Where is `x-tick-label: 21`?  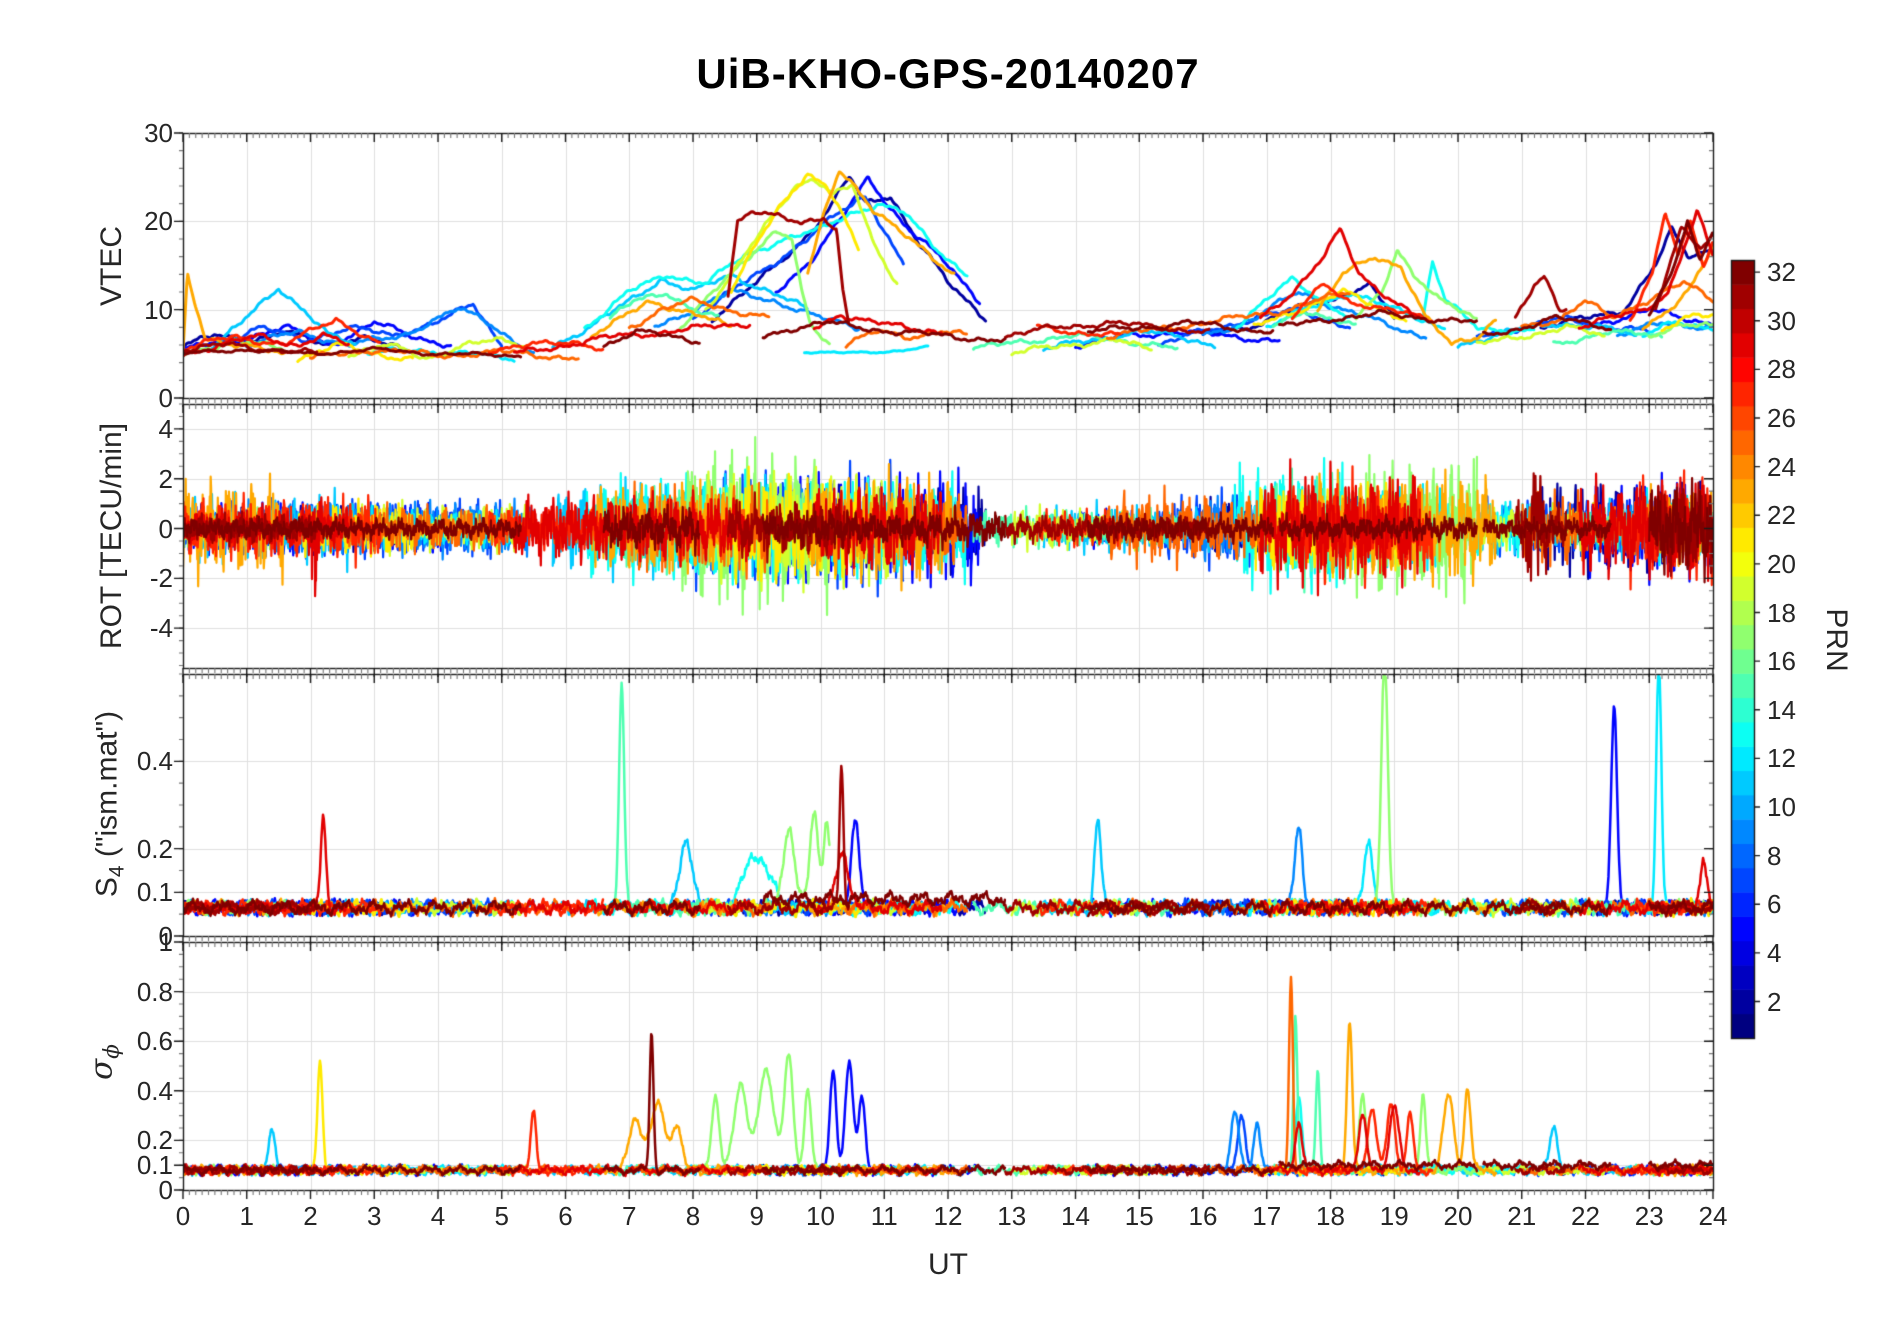
x-tick-label: 21 is located at coordinates (1522, 1216).